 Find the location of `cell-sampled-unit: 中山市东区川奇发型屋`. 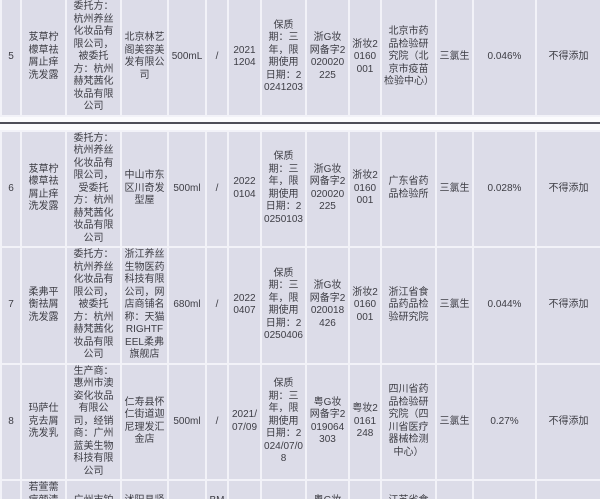

cell-sampled-unit: 中山市东区川奇发型屋 is located at coordinates (144, 188).